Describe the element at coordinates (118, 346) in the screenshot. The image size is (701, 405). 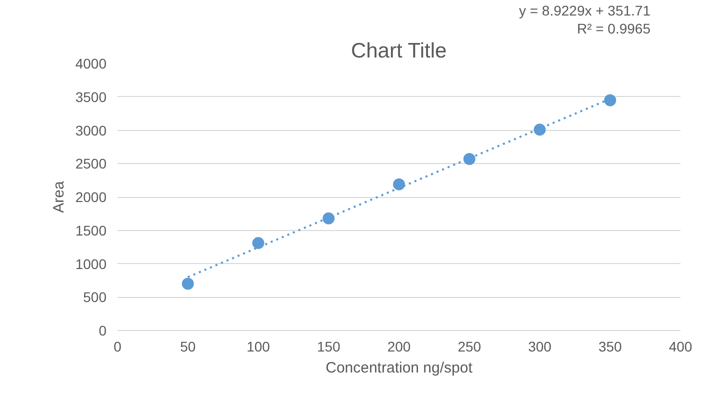
I see `x-tick-label: 0` at that location.